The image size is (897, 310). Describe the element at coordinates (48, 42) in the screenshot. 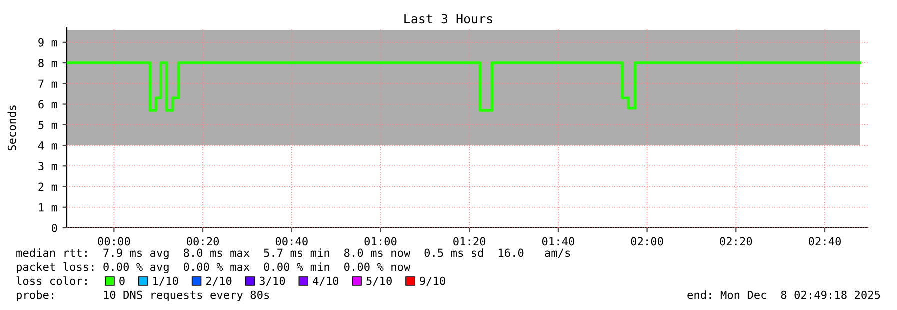

I see `y-tick-label: 9 m` at that location.